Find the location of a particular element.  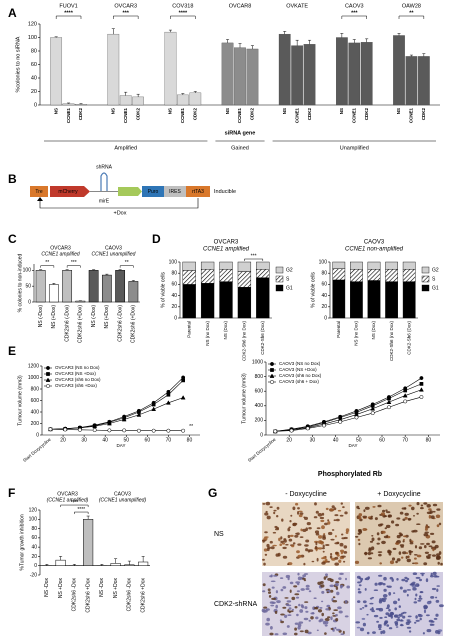

bar-label: NS is located at coordinates (284, 111).